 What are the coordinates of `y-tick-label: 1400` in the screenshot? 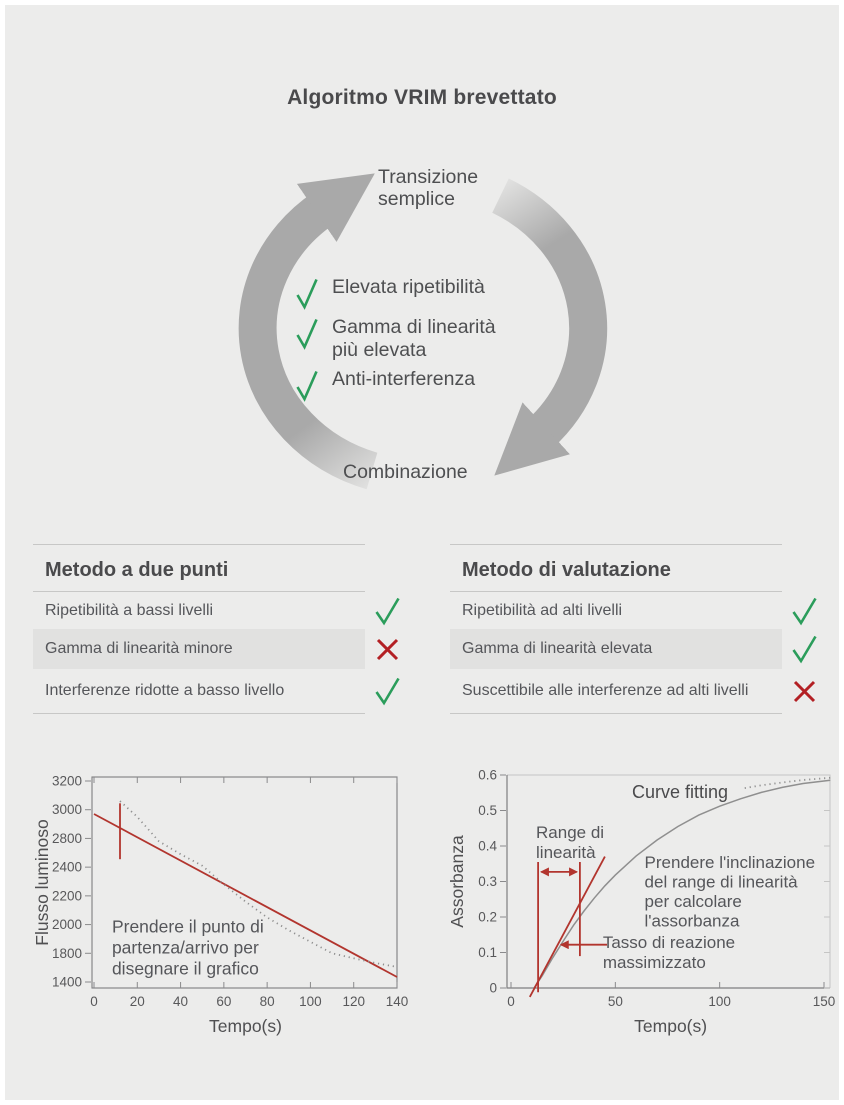 It's located at (67, 982).